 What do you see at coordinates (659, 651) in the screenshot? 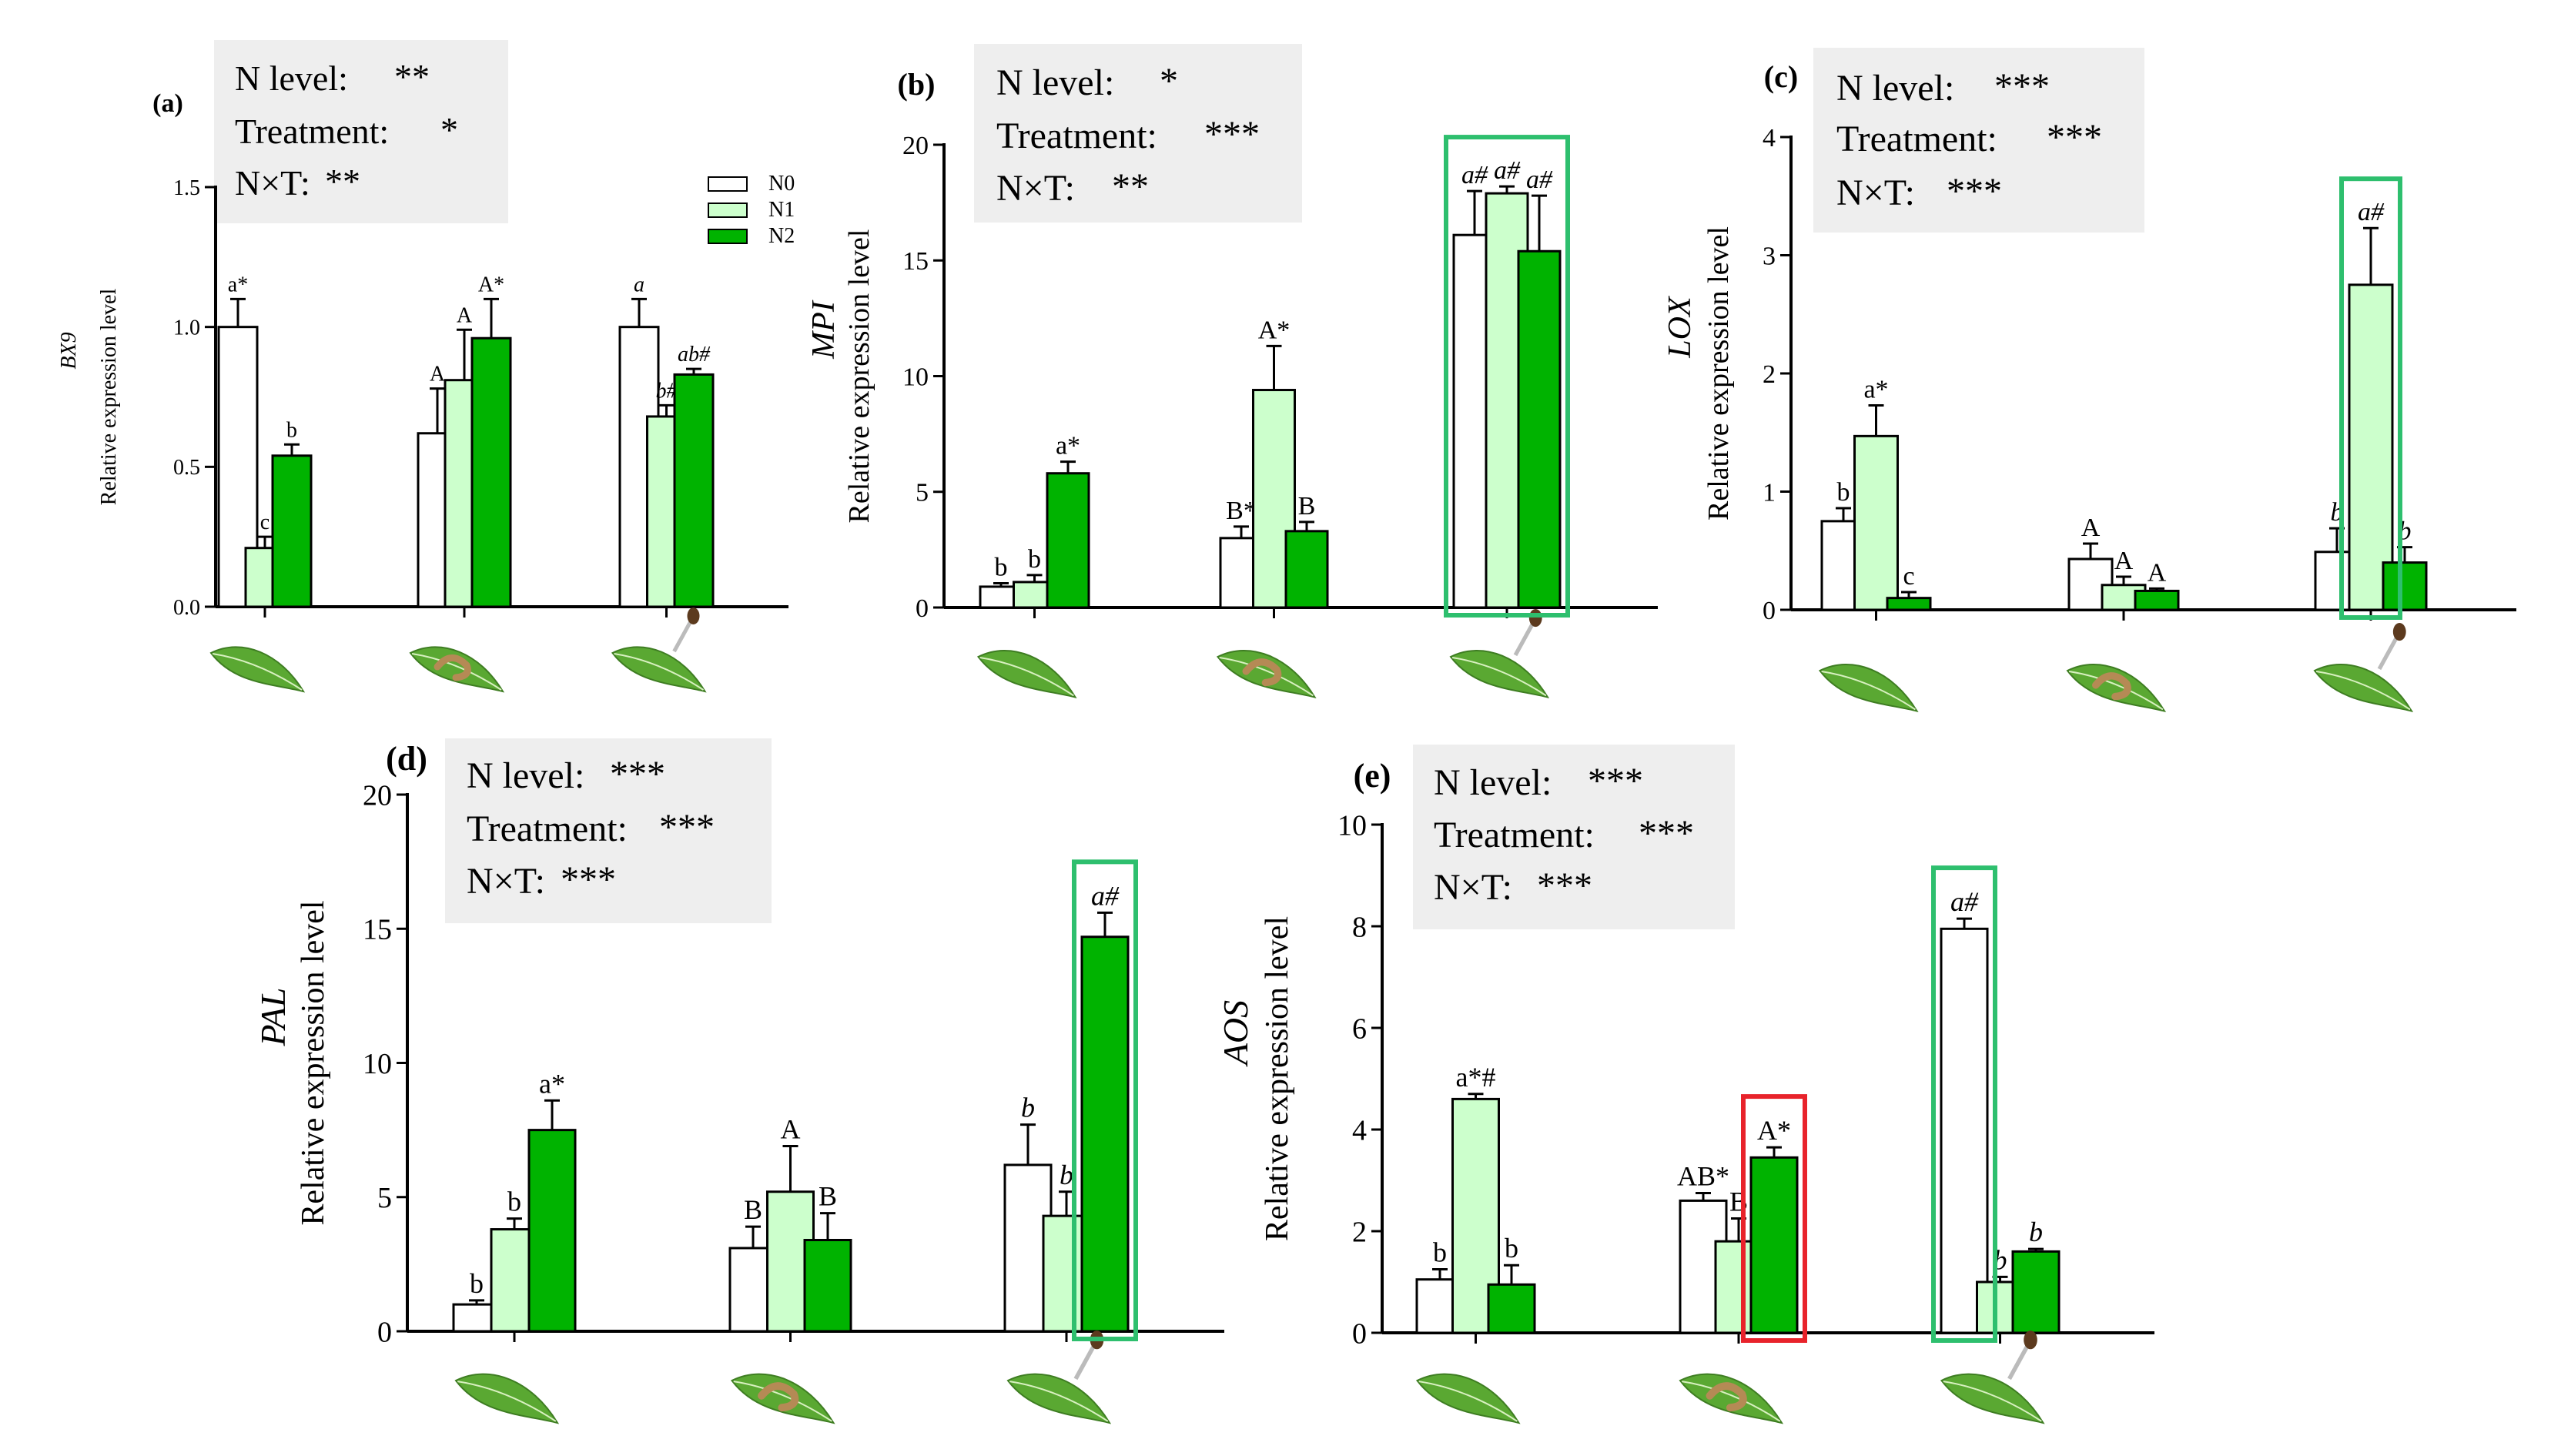
I see `leaf-with-dropper-icon` at bounding box center [659, 651].